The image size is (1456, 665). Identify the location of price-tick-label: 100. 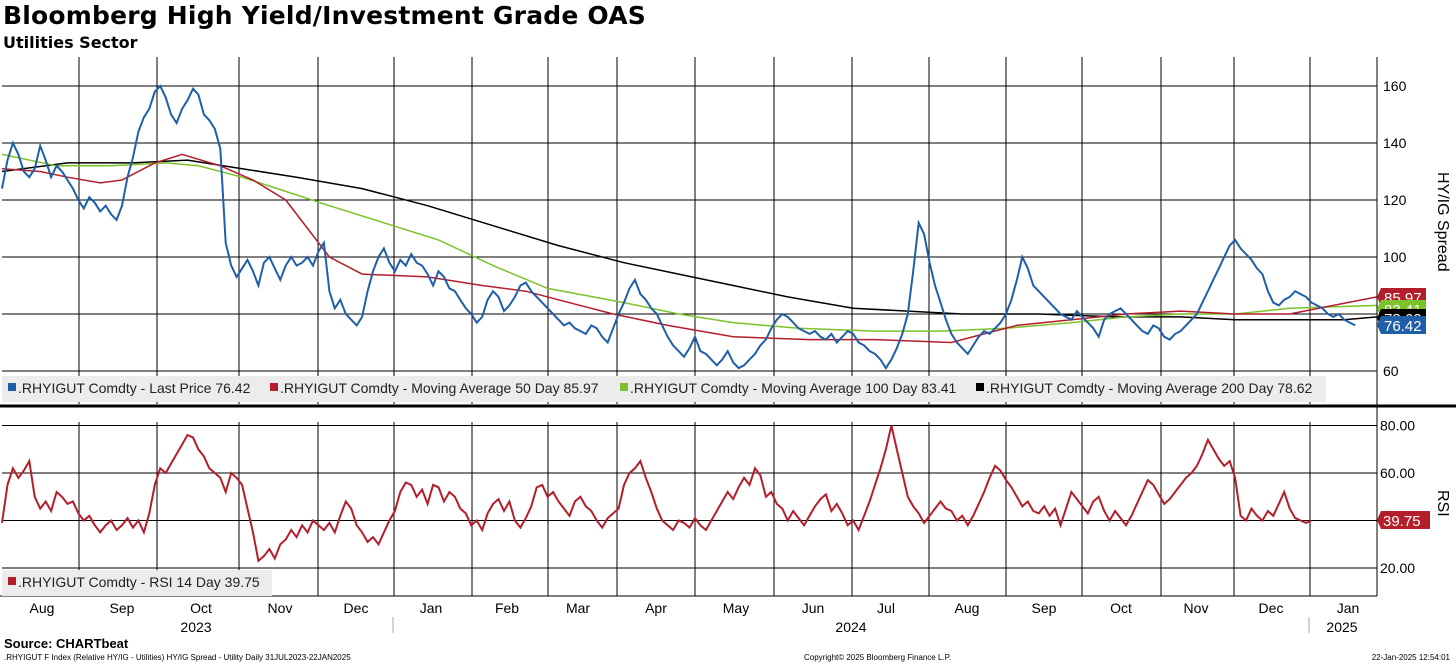
(1395, 257).